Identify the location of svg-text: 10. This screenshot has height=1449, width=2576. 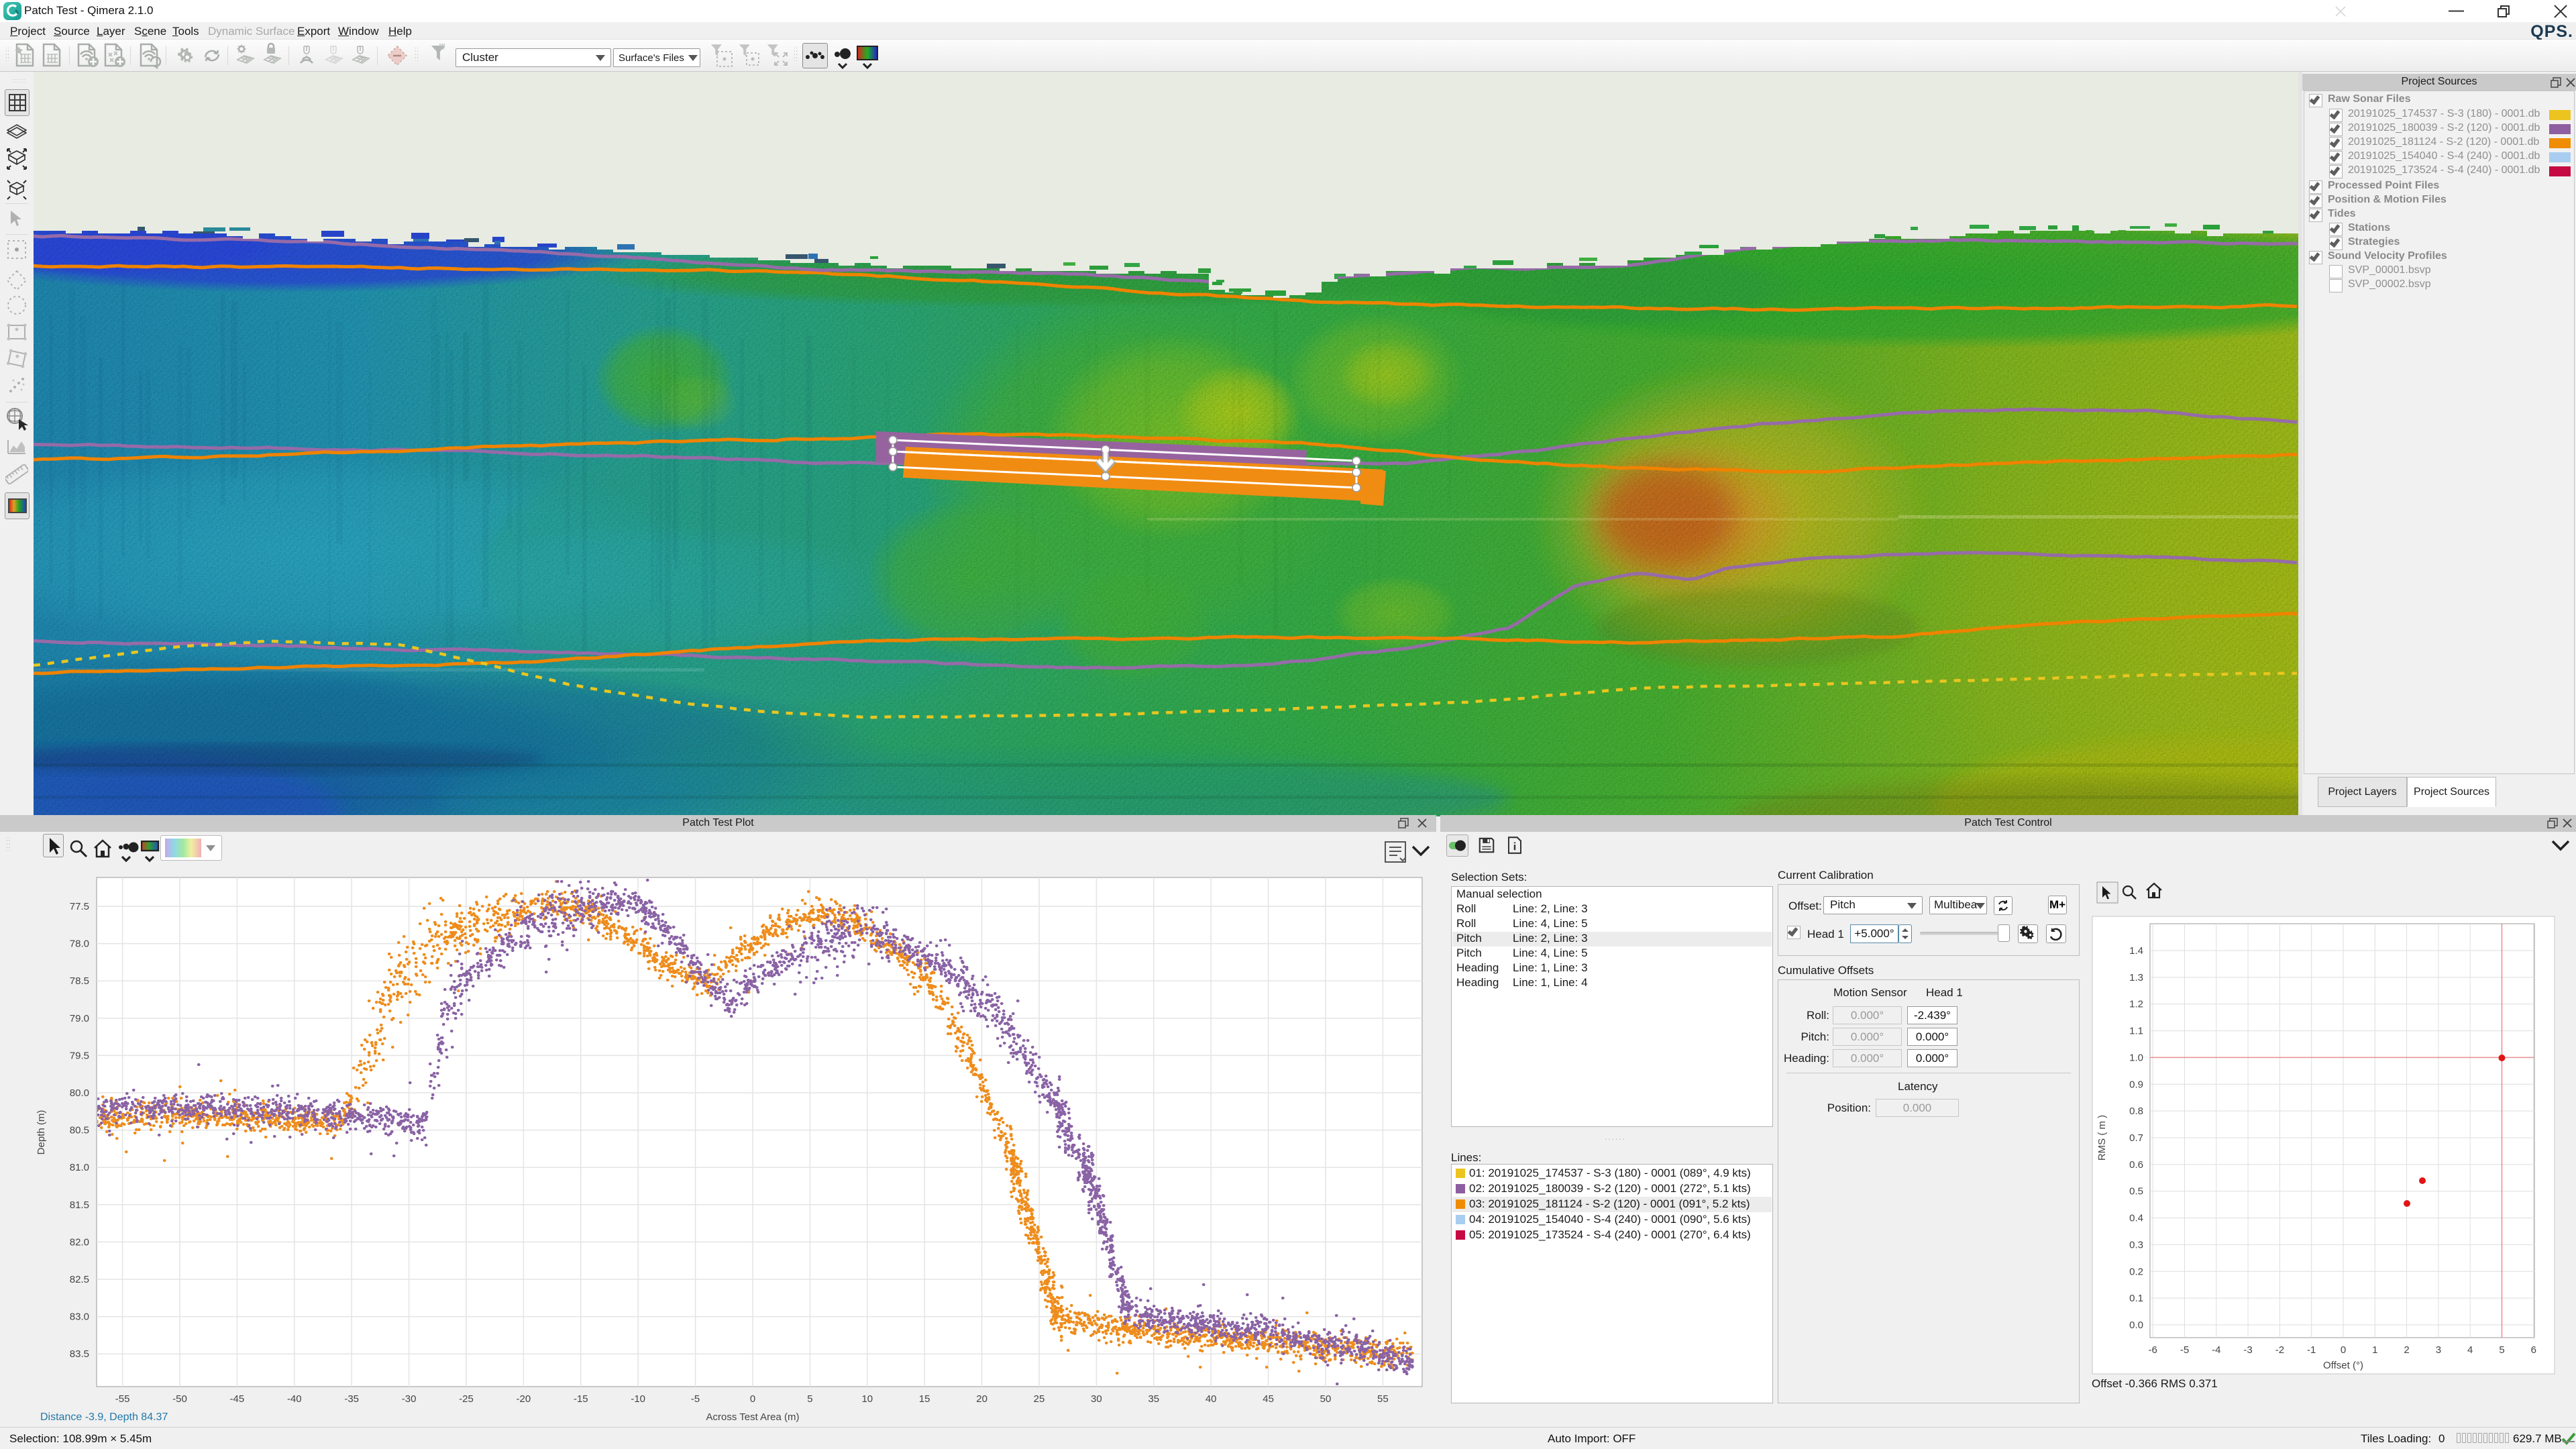
(867, 1399).